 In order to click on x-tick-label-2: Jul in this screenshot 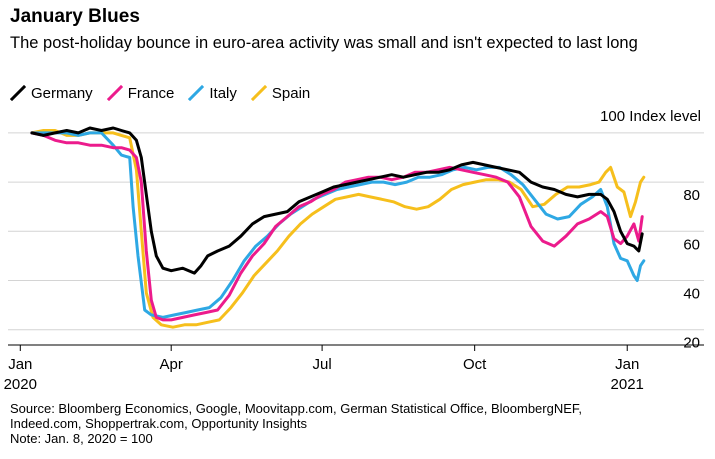, I will do `click(322, 364)`.